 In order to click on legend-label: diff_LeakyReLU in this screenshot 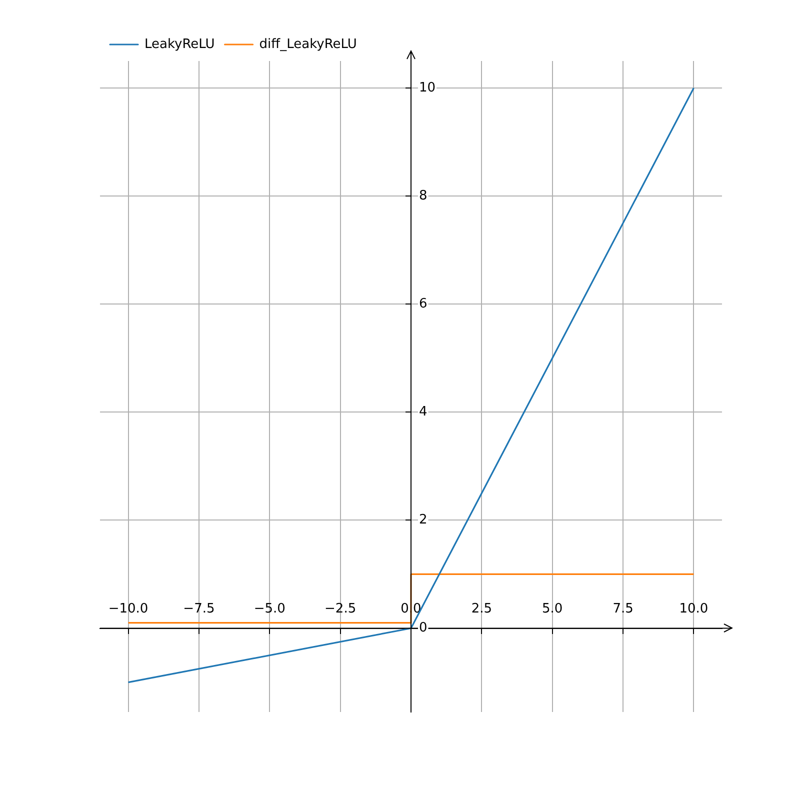, I will do `click(308, 44)`.